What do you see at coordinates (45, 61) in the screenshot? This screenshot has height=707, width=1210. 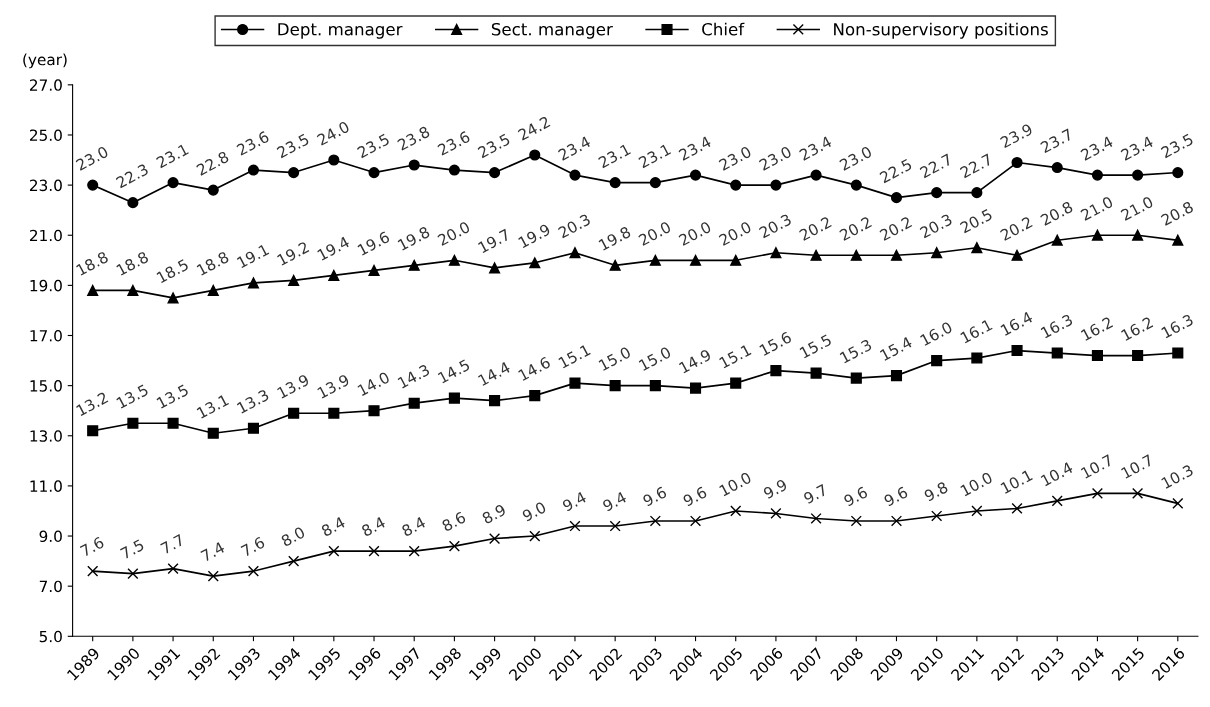 I see `y-axis-title: (year)` at bounding box center [45, 61].